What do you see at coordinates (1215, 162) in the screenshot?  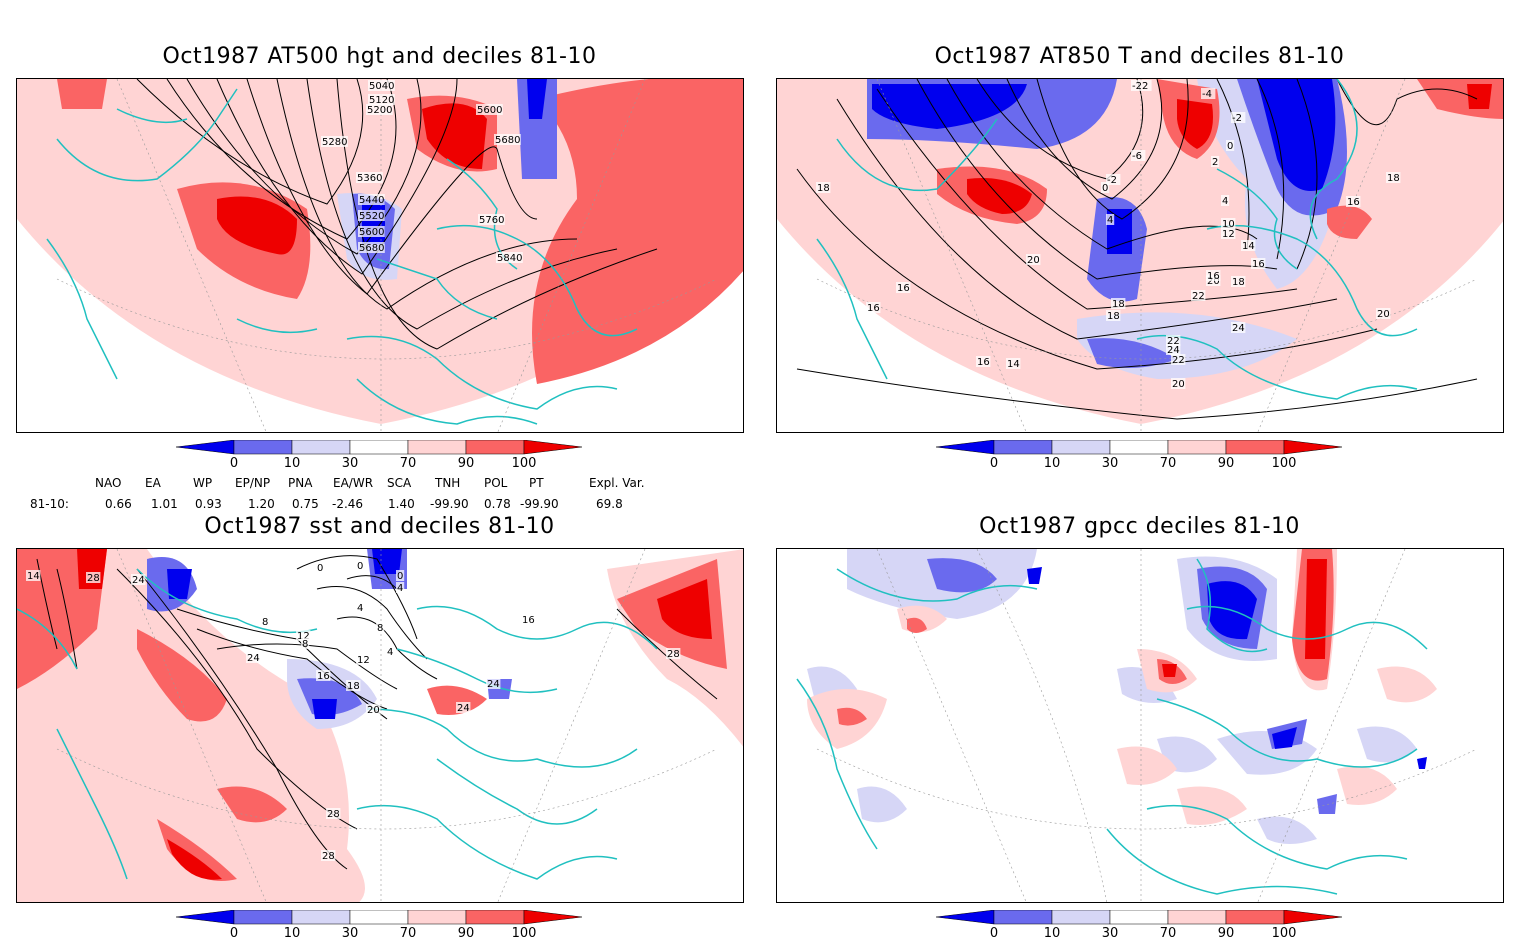 I see `contour-label: 2` at bounding box center [1215, 162].